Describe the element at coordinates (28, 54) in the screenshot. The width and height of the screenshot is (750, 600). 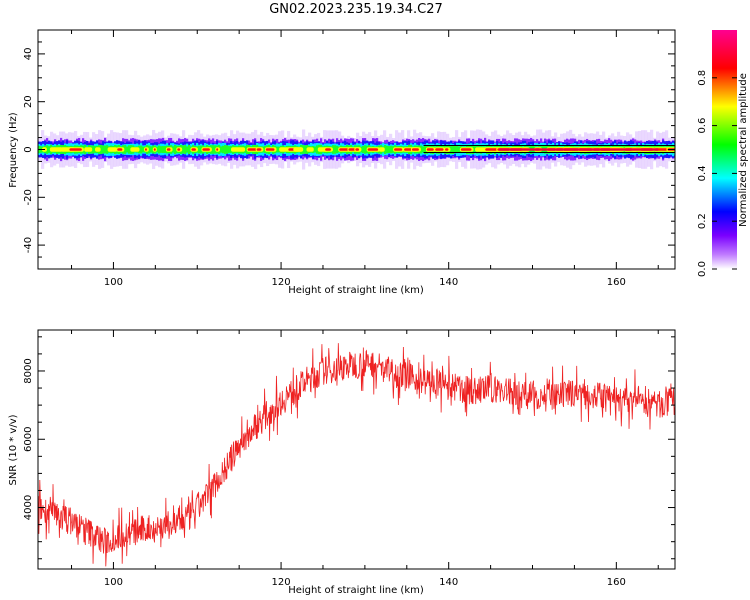
I see `spectrogram-y-tick-label: 40` at that location.